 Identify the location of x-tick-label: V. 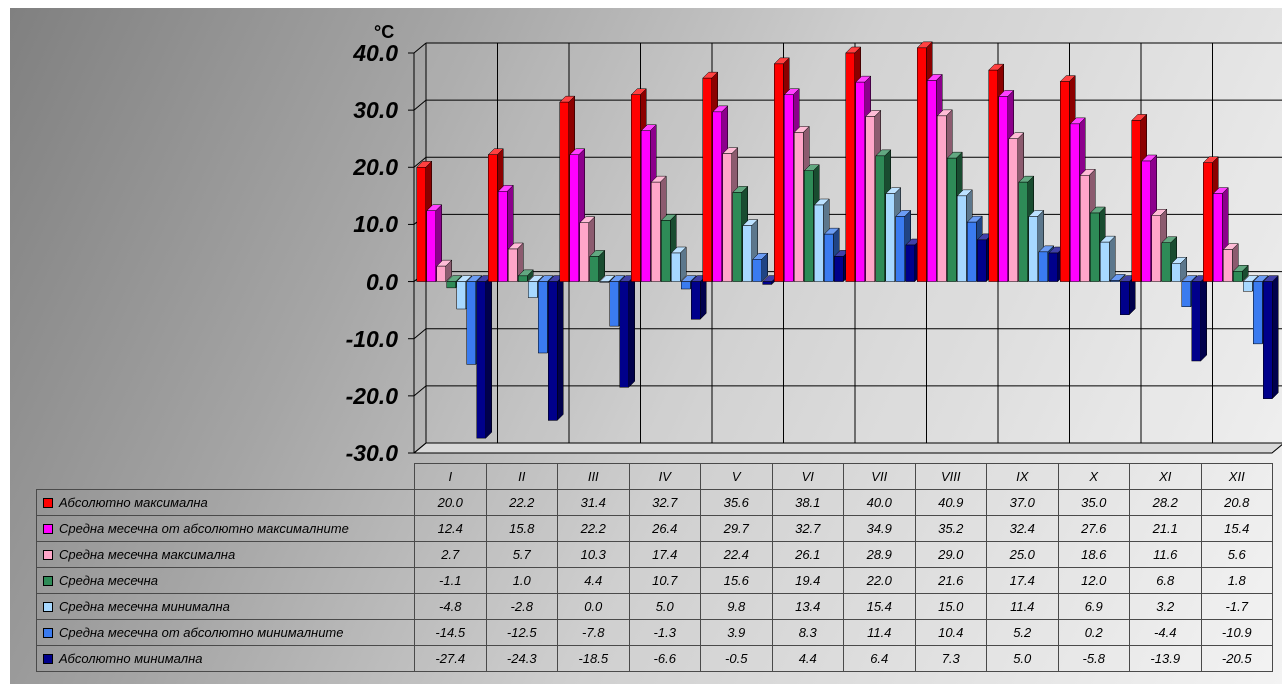
(737, 477).